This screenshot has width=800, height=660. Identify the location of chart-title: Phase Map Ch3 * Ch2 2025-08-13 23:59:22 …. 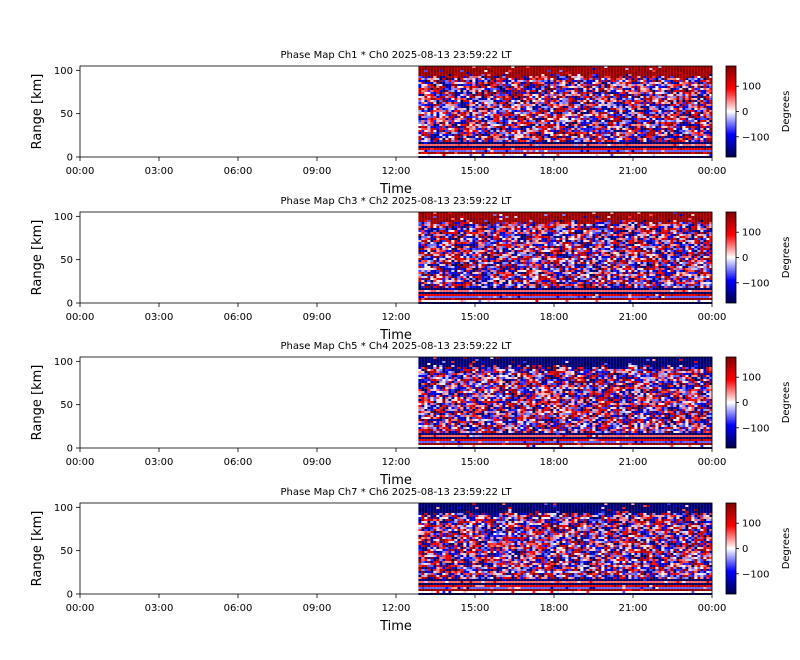
(397, 201).